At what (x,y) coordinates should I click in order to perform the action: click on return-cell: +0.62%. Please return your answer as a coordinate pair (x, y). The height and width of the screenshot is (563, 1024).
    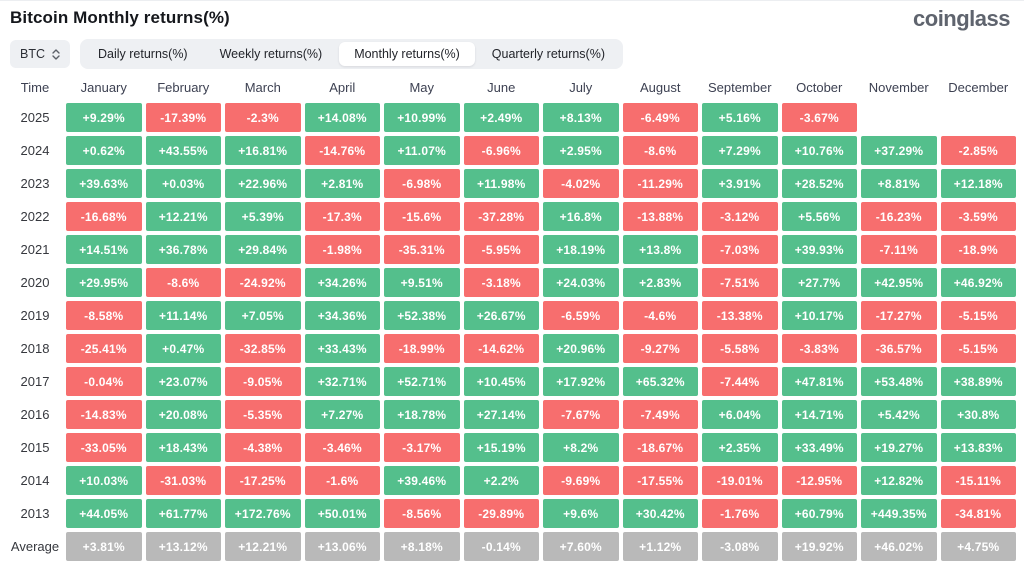
    Looking at the image, I should click on (104, 150).